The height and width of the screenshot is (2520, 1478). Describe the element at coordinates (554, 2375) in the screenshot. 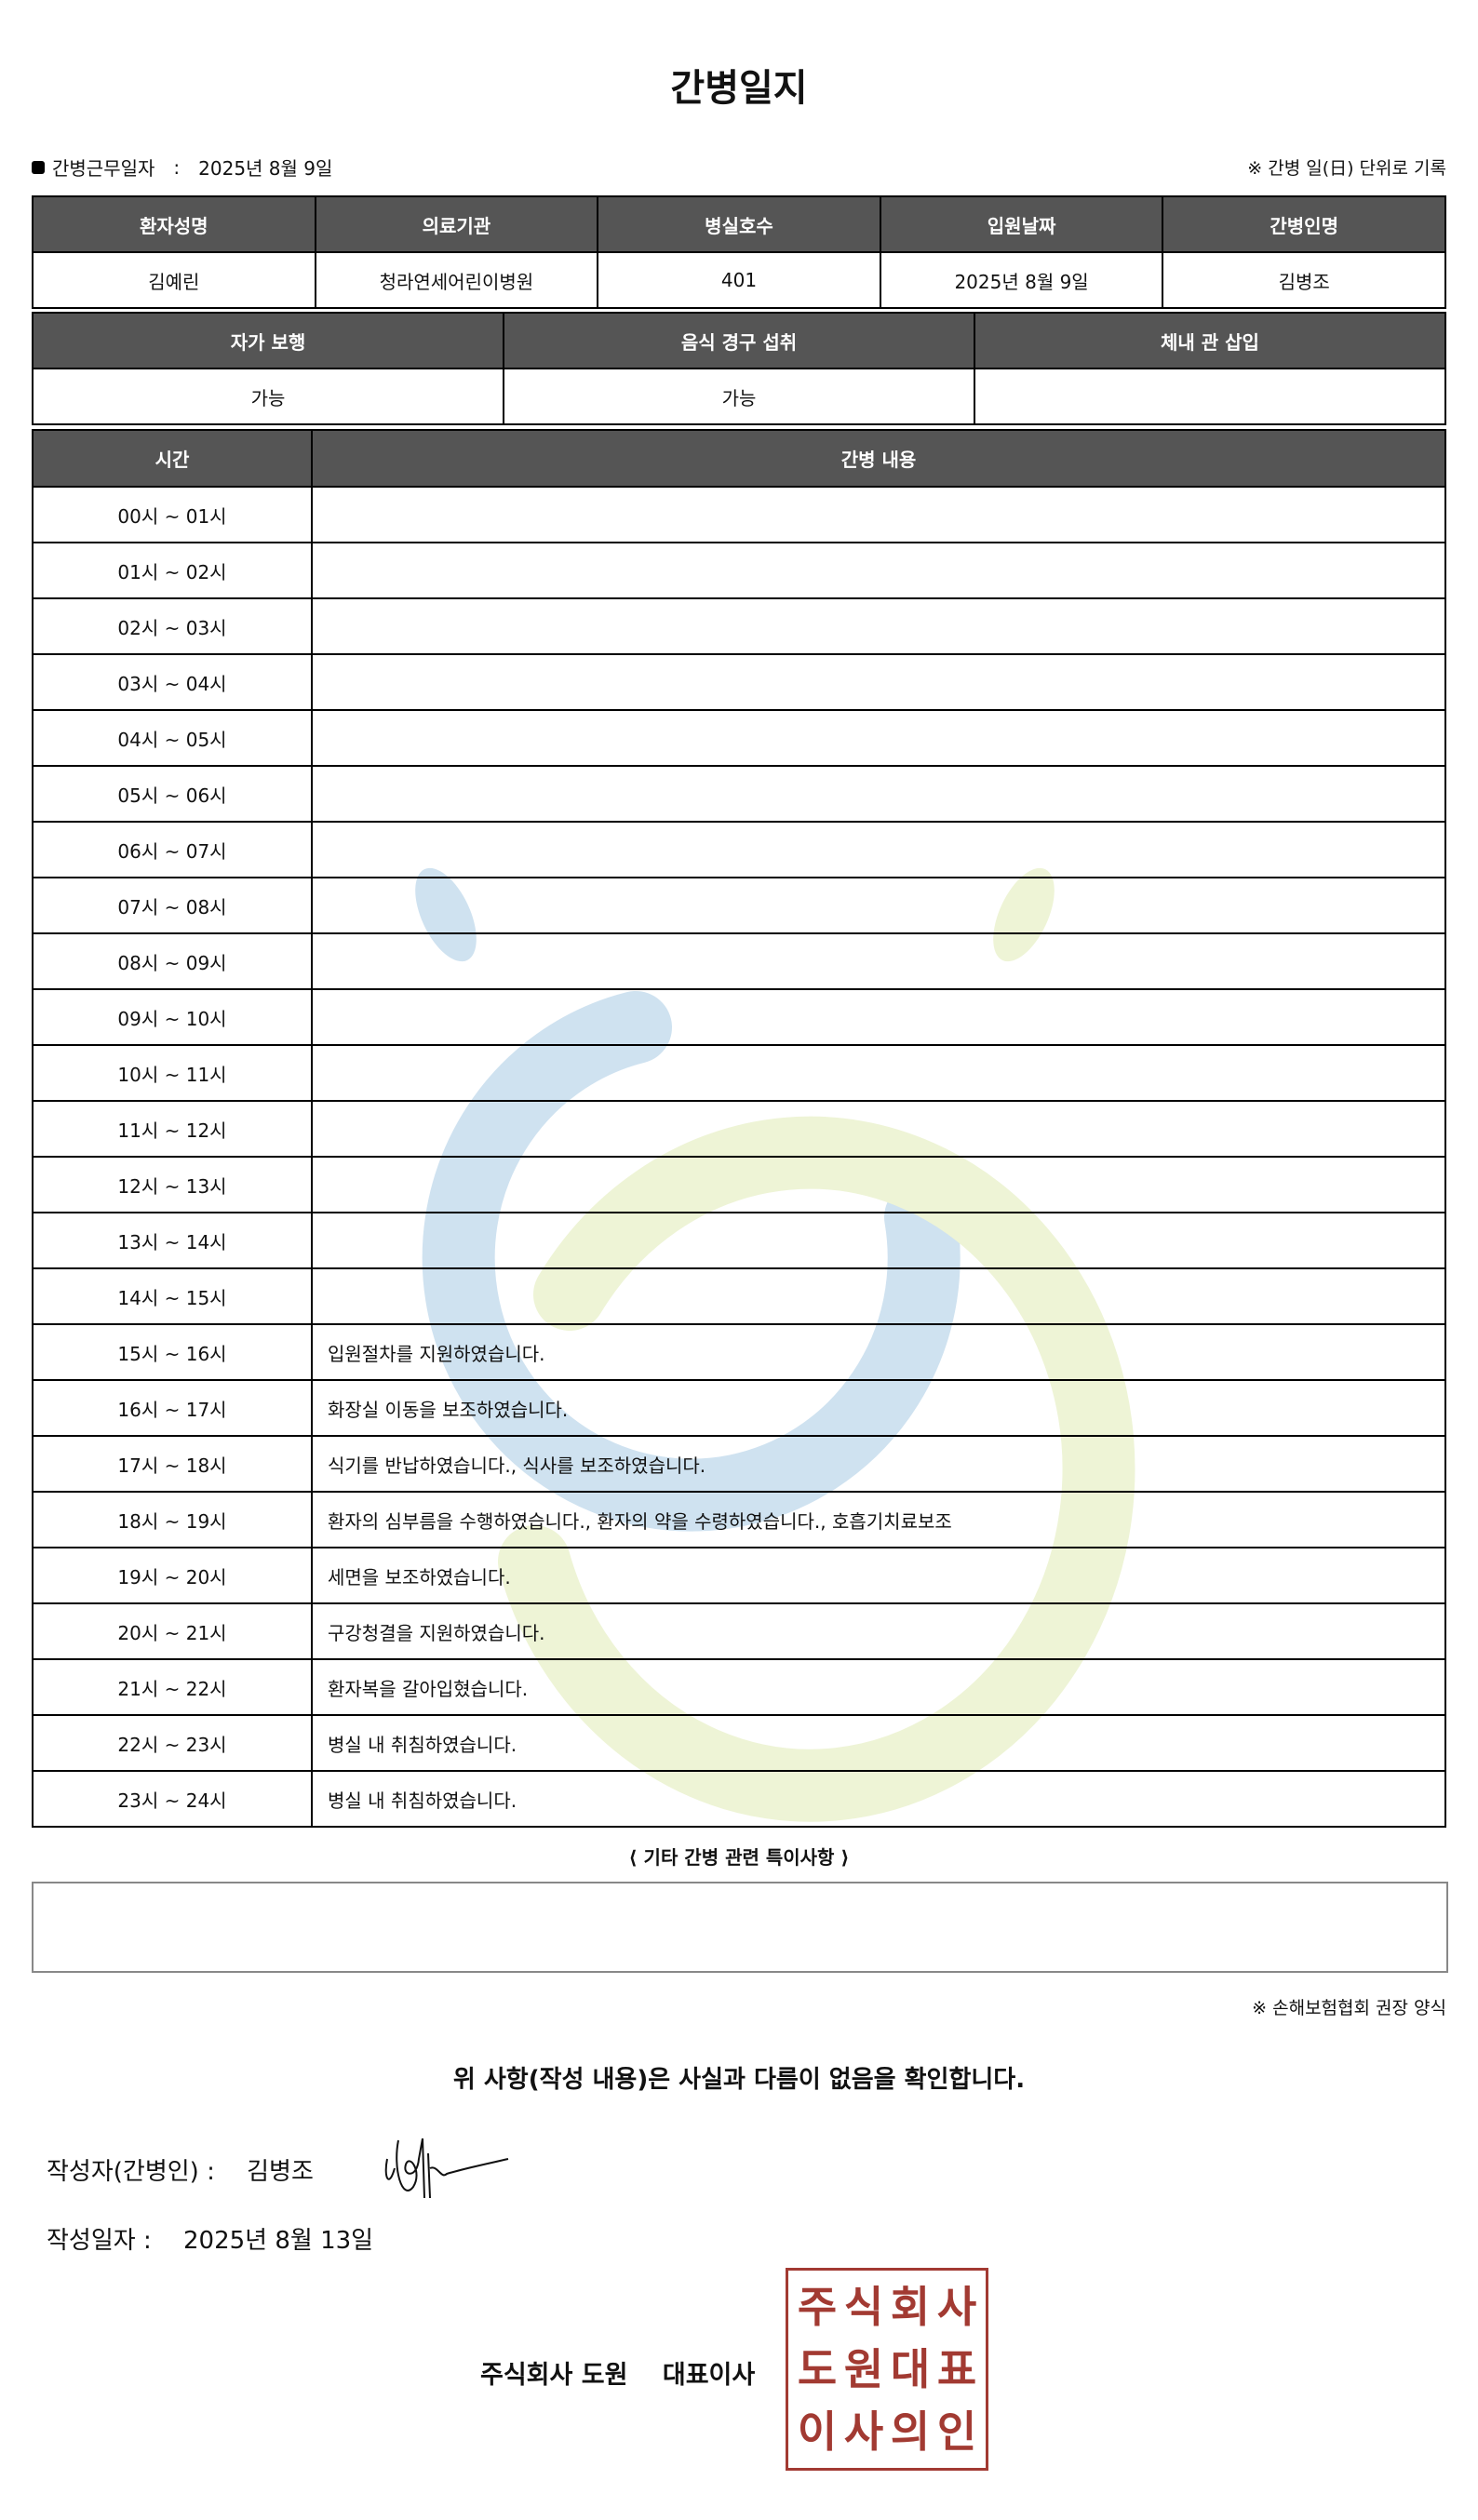

I see `company-name: 주식회사 도원` at that location.